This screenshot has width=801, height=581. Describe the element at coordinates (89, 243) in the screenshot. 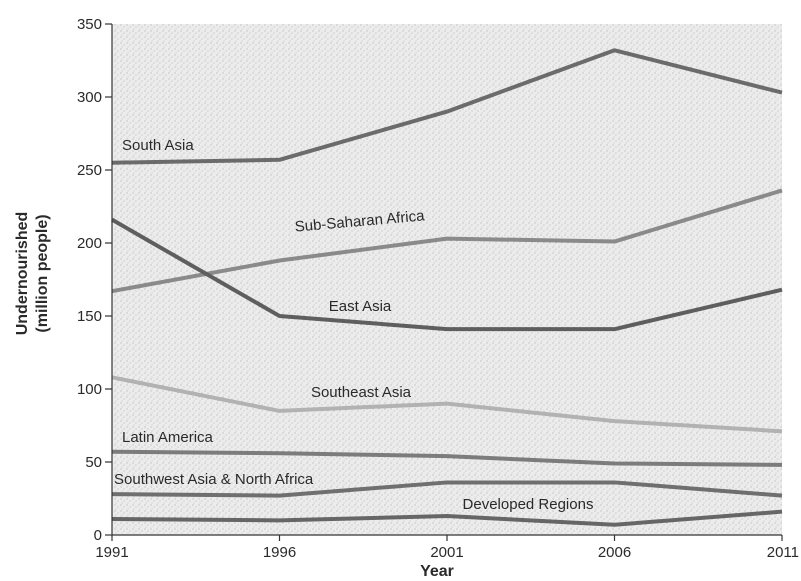

I see `y-tick-label-4: 200` at that location.